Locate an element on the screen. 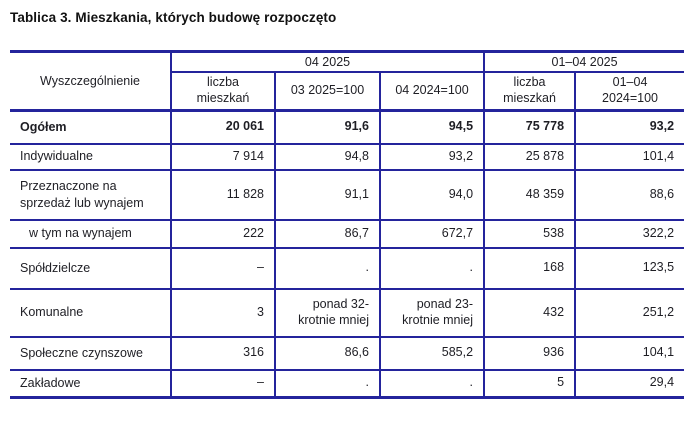  column-group-cumulative: 01–04 2025 is located at coordinates (584, 61).